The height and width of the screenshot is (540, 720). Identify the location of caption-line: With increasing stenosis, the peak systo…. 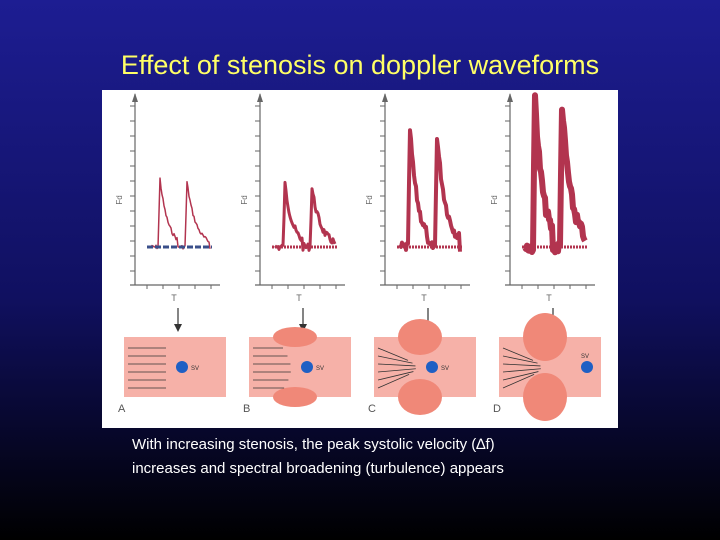
(313, 444).